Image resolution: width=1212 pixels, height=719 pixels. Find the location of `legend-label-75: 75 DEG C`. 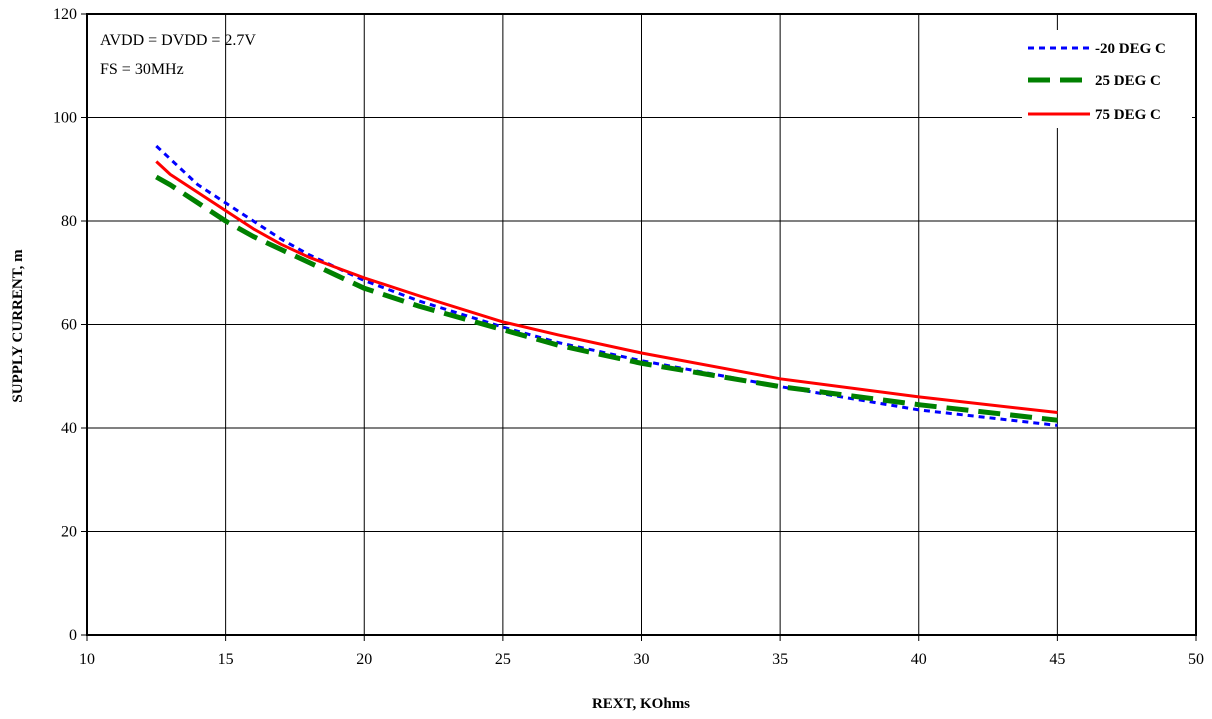

legend-label-75: 75 DEG C is located at coordinates (1128, 115).